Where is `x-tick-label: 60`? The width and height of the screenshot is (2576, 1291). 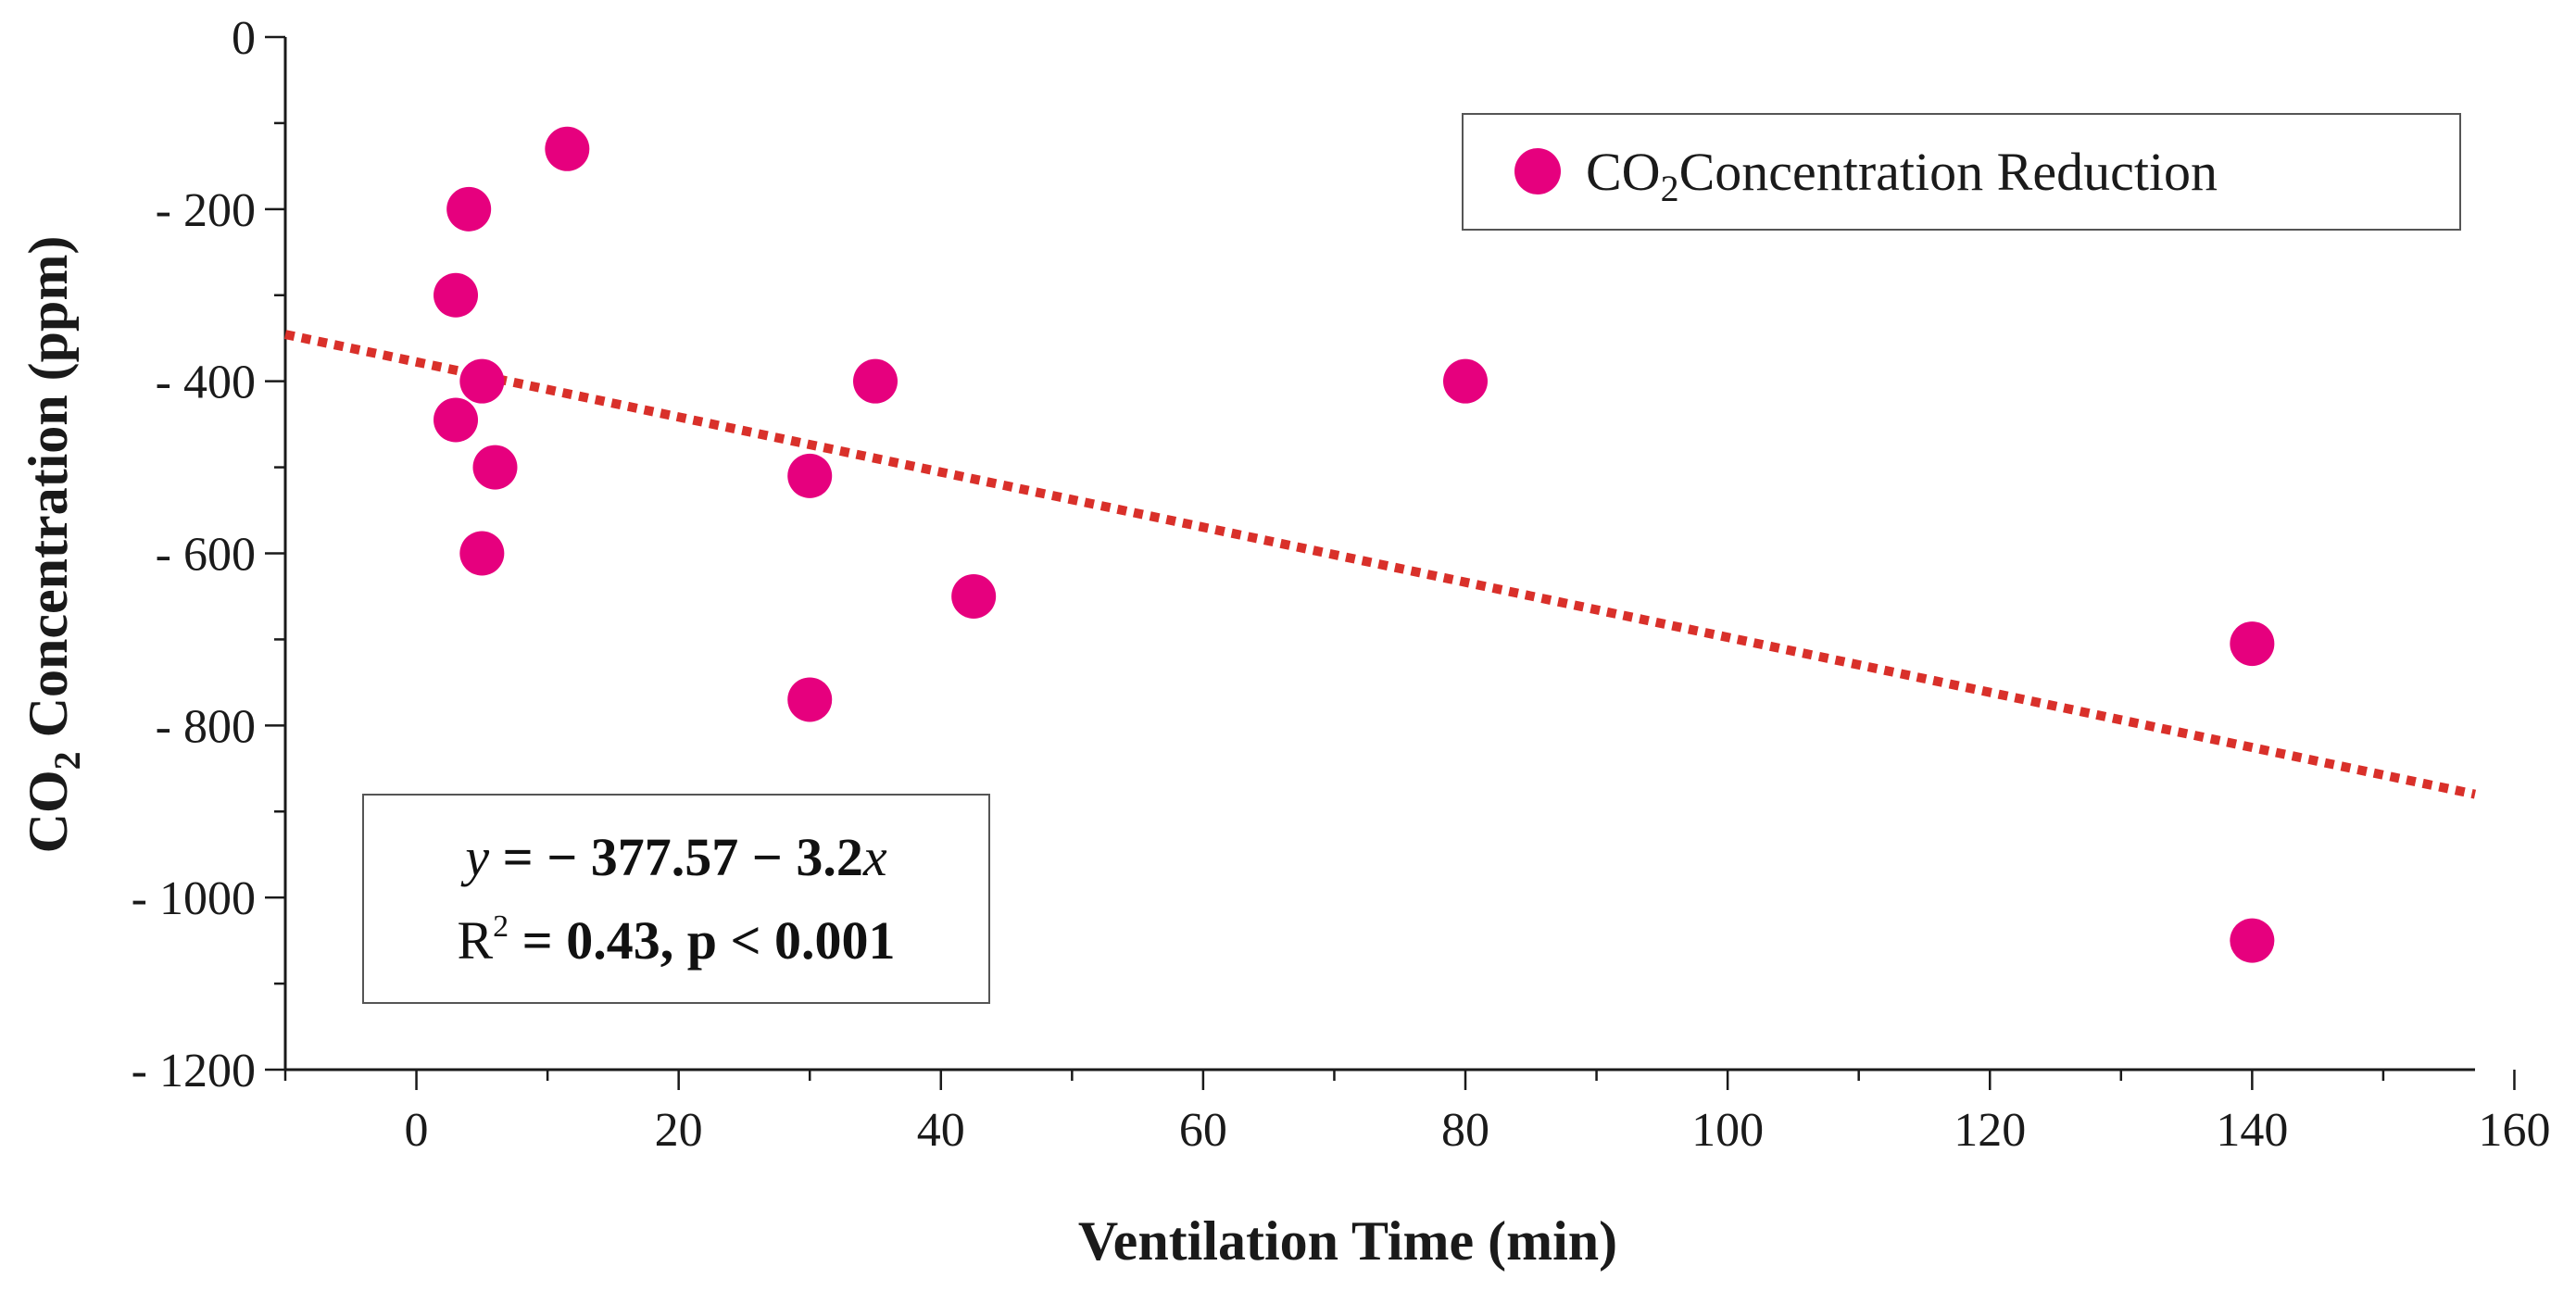
x-tick-label: 60 is located at coordinates (1203, 1130).